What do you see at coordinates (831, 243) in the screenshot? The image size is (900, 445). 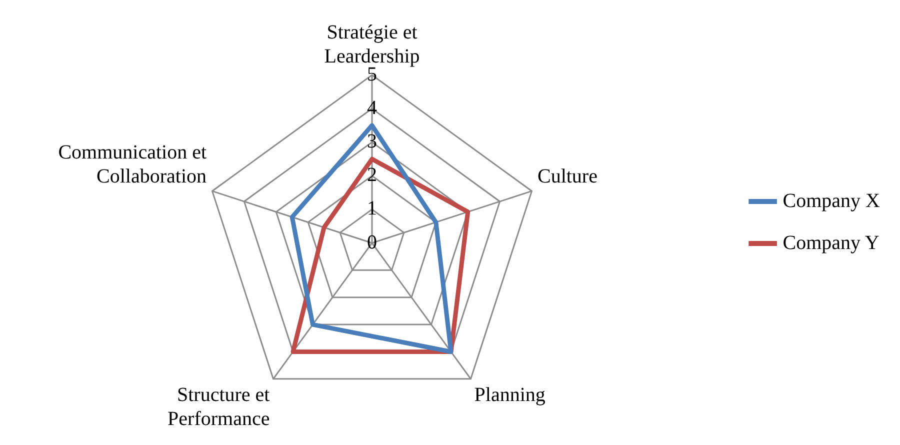 I see `legend-label: Company Y` at bounding box center [831, 243].